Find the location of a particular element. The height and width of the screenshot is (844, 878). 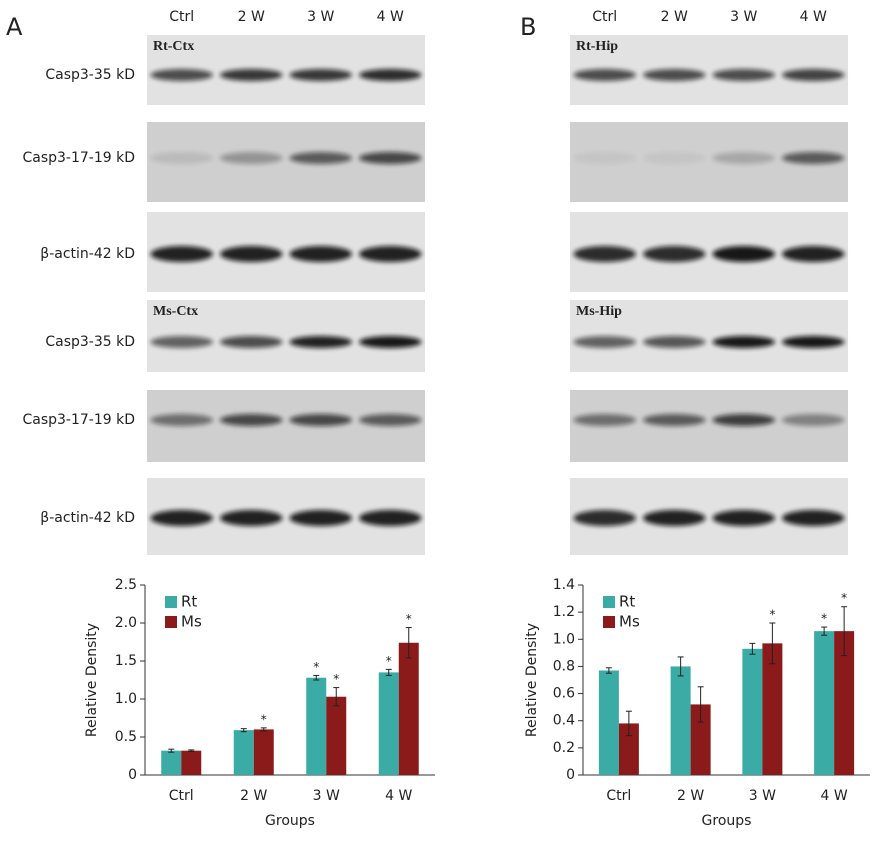

y-tick-label: 0.6 is located at coordinates (564, 694).